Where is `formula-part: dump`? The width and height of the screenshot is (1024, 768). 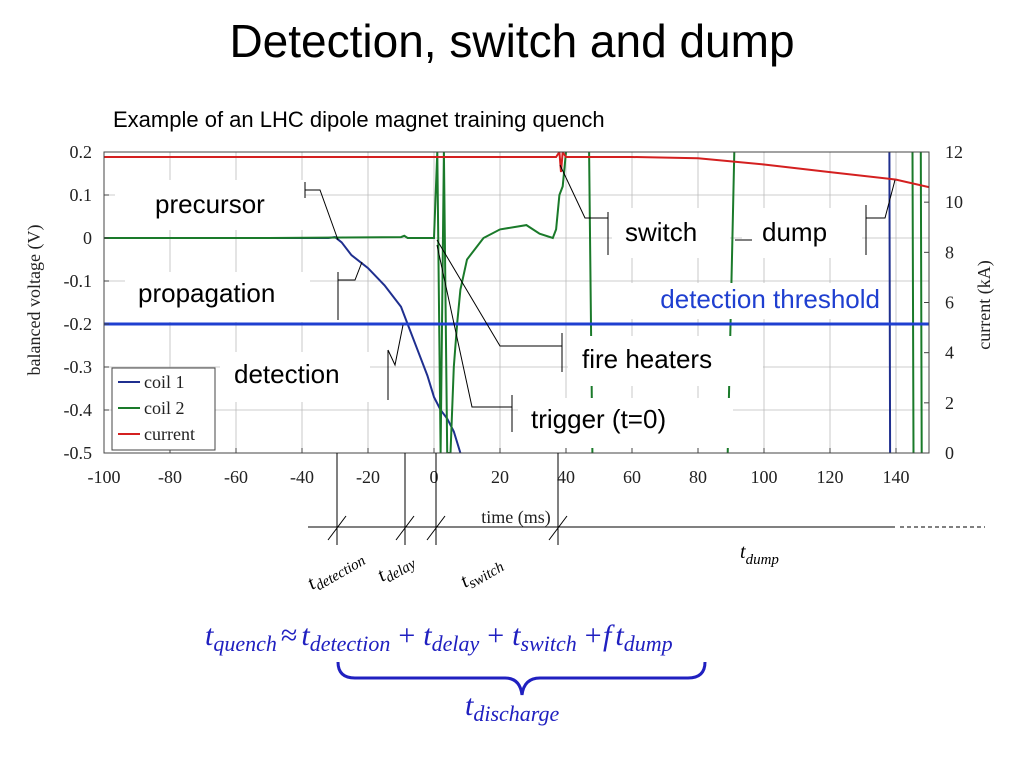
formula-part: dump is located at coordinates (648, 643).